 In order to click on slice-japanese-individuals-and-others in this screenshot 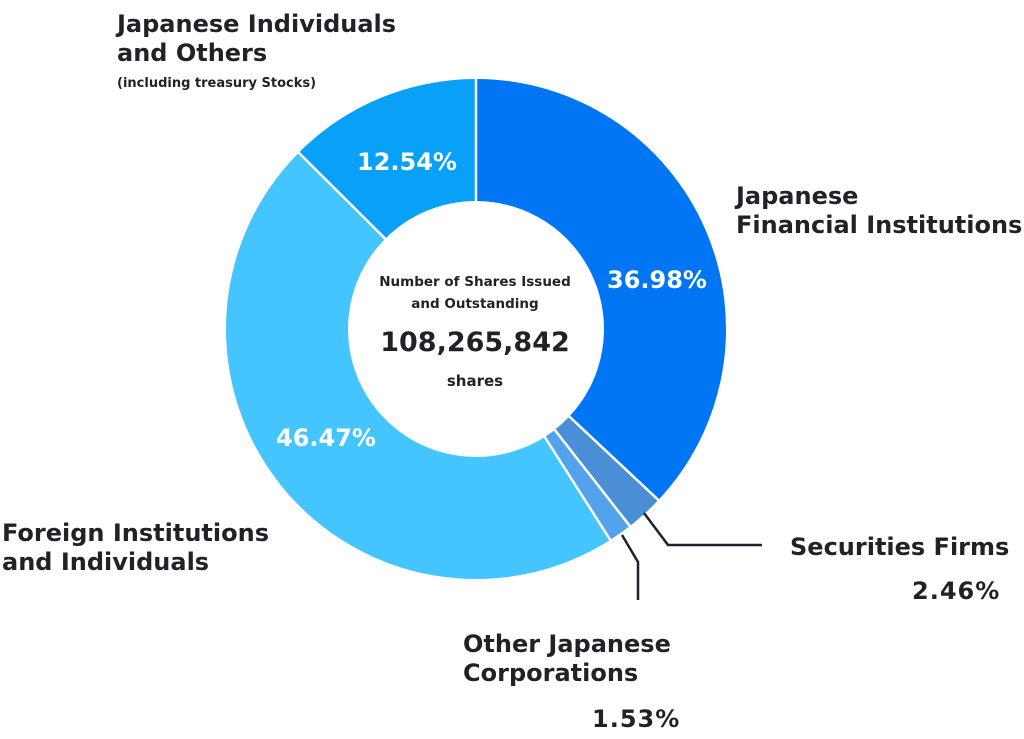, I will do `click(387, 159)`.